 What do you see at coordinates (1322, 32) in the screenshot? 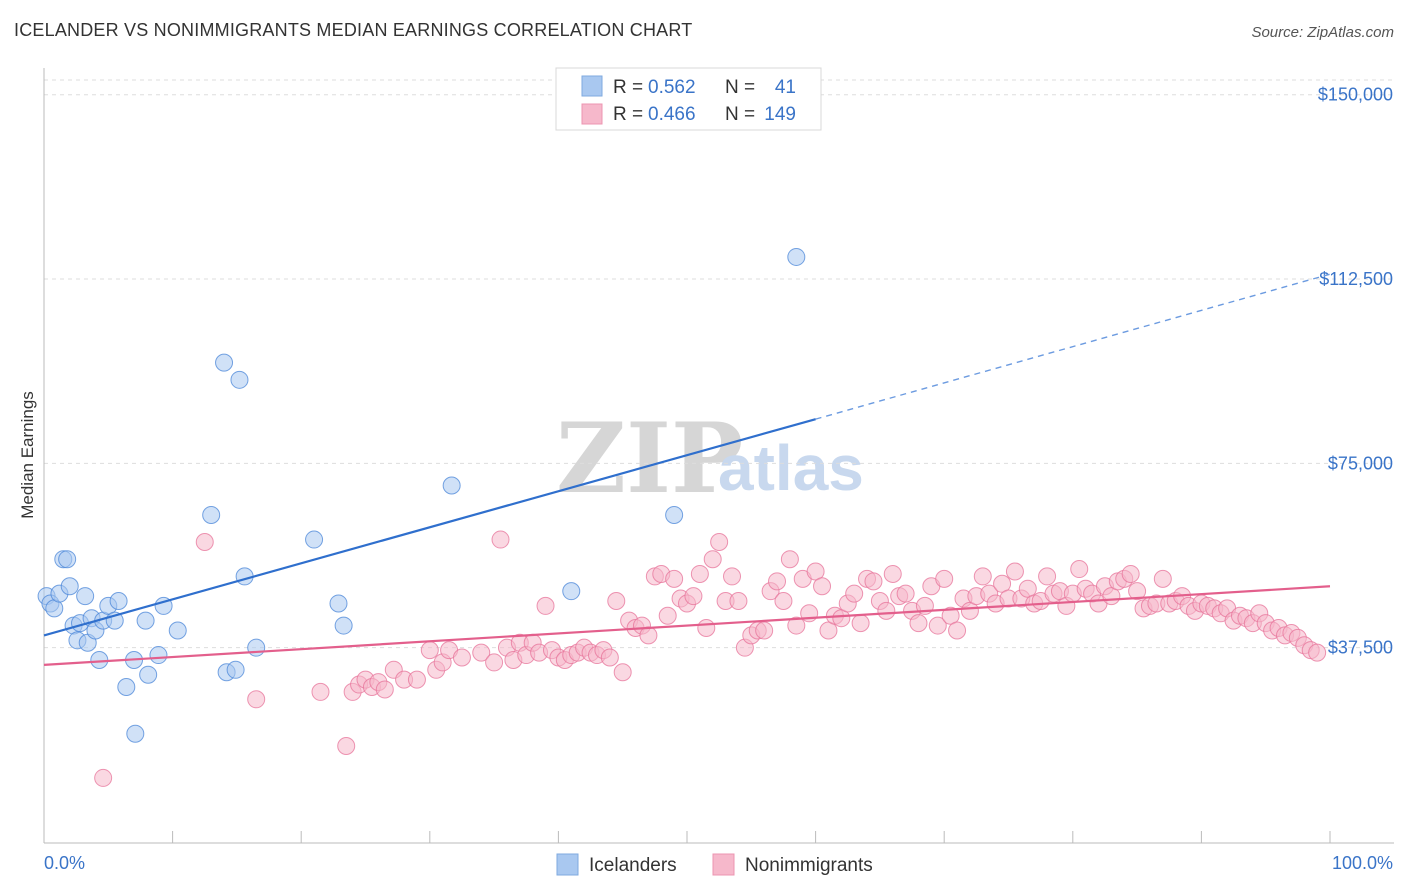
I see `source-label: Source: ZipAtlas.com` at bounding box center [1322, 32].